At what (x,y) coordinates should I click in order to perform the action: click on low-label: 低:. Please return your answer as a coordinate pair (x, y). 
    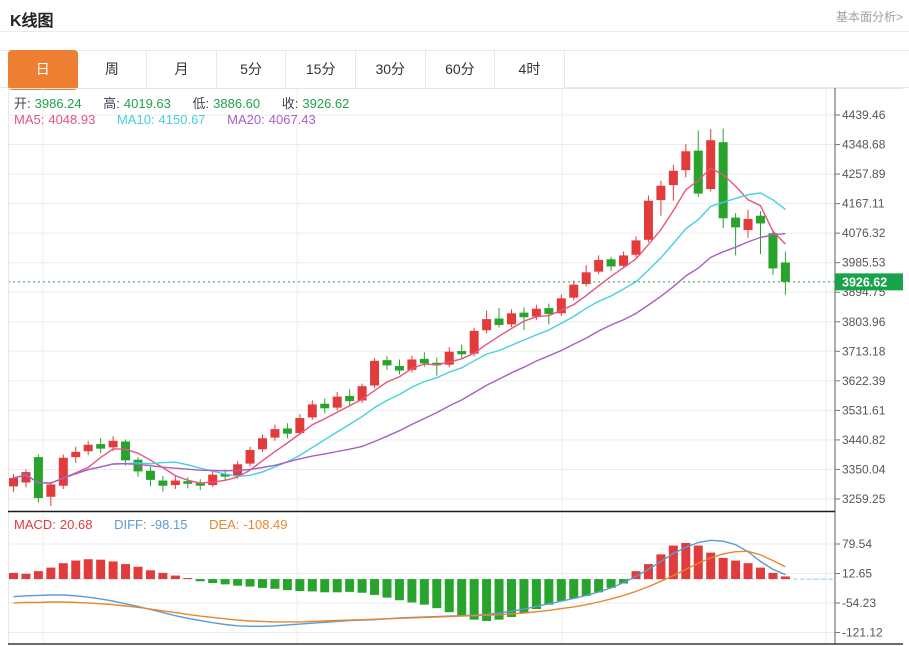
    Looking at the image, I should click on (201, 103).